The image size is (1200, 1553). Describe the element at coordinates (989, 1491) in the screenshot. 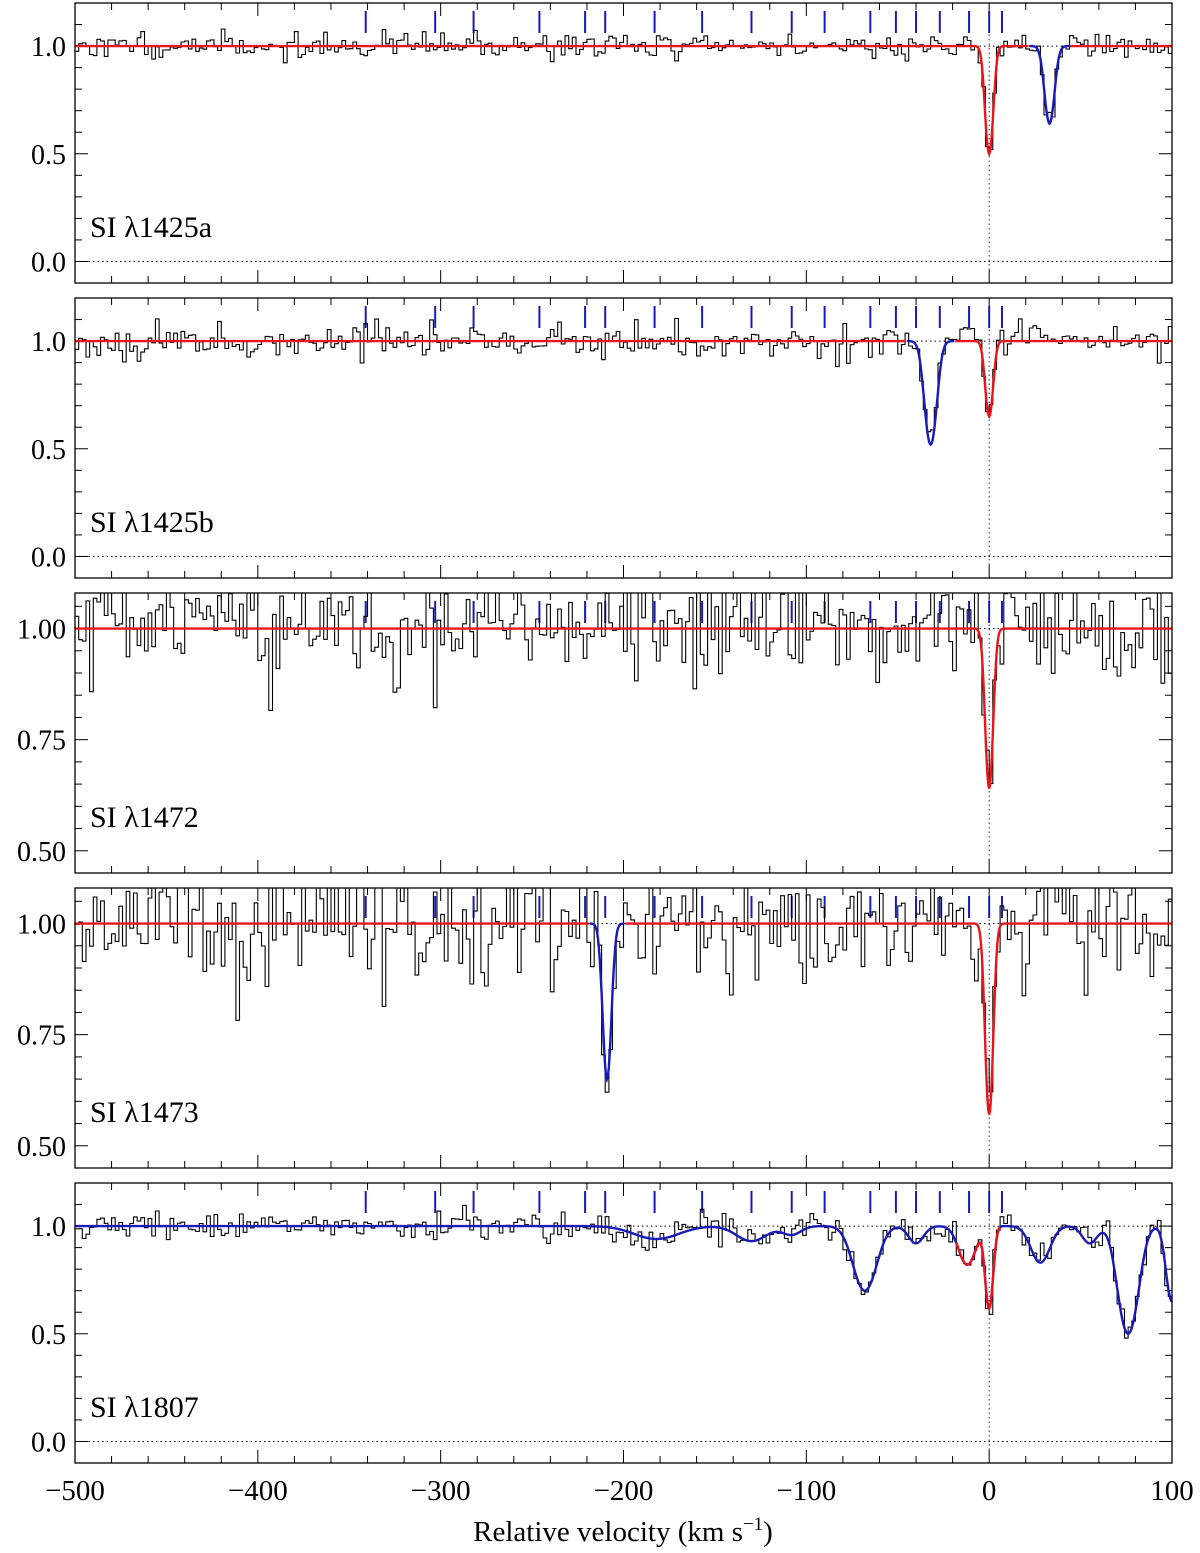

I see `x-tick-label: 0` at that location.